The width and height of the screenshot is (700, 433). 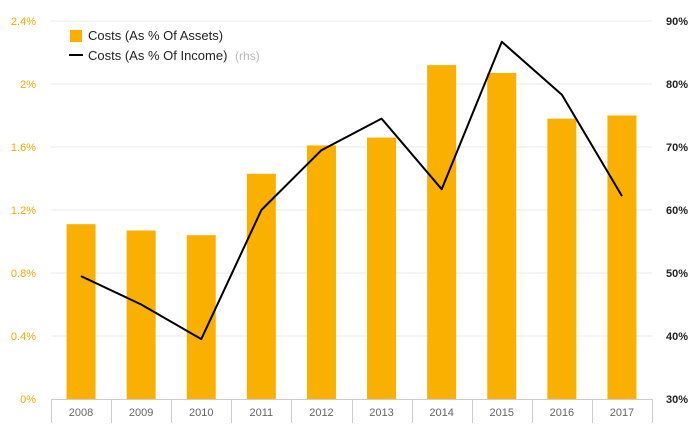 I want to click on y-left-tick-label: 2.4%, so click(x=23, y=22).